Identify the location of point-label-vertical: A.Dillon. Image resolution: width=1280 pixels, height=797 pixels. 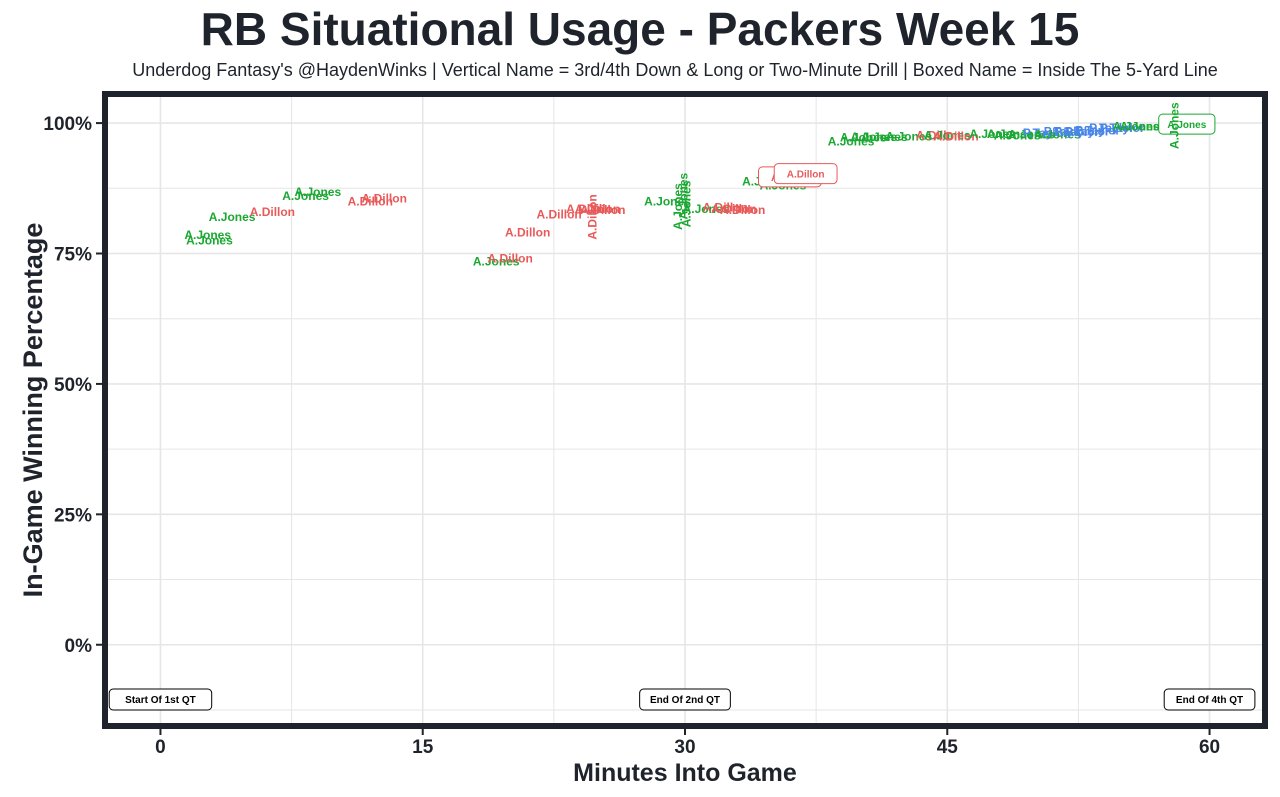
(592, 216).